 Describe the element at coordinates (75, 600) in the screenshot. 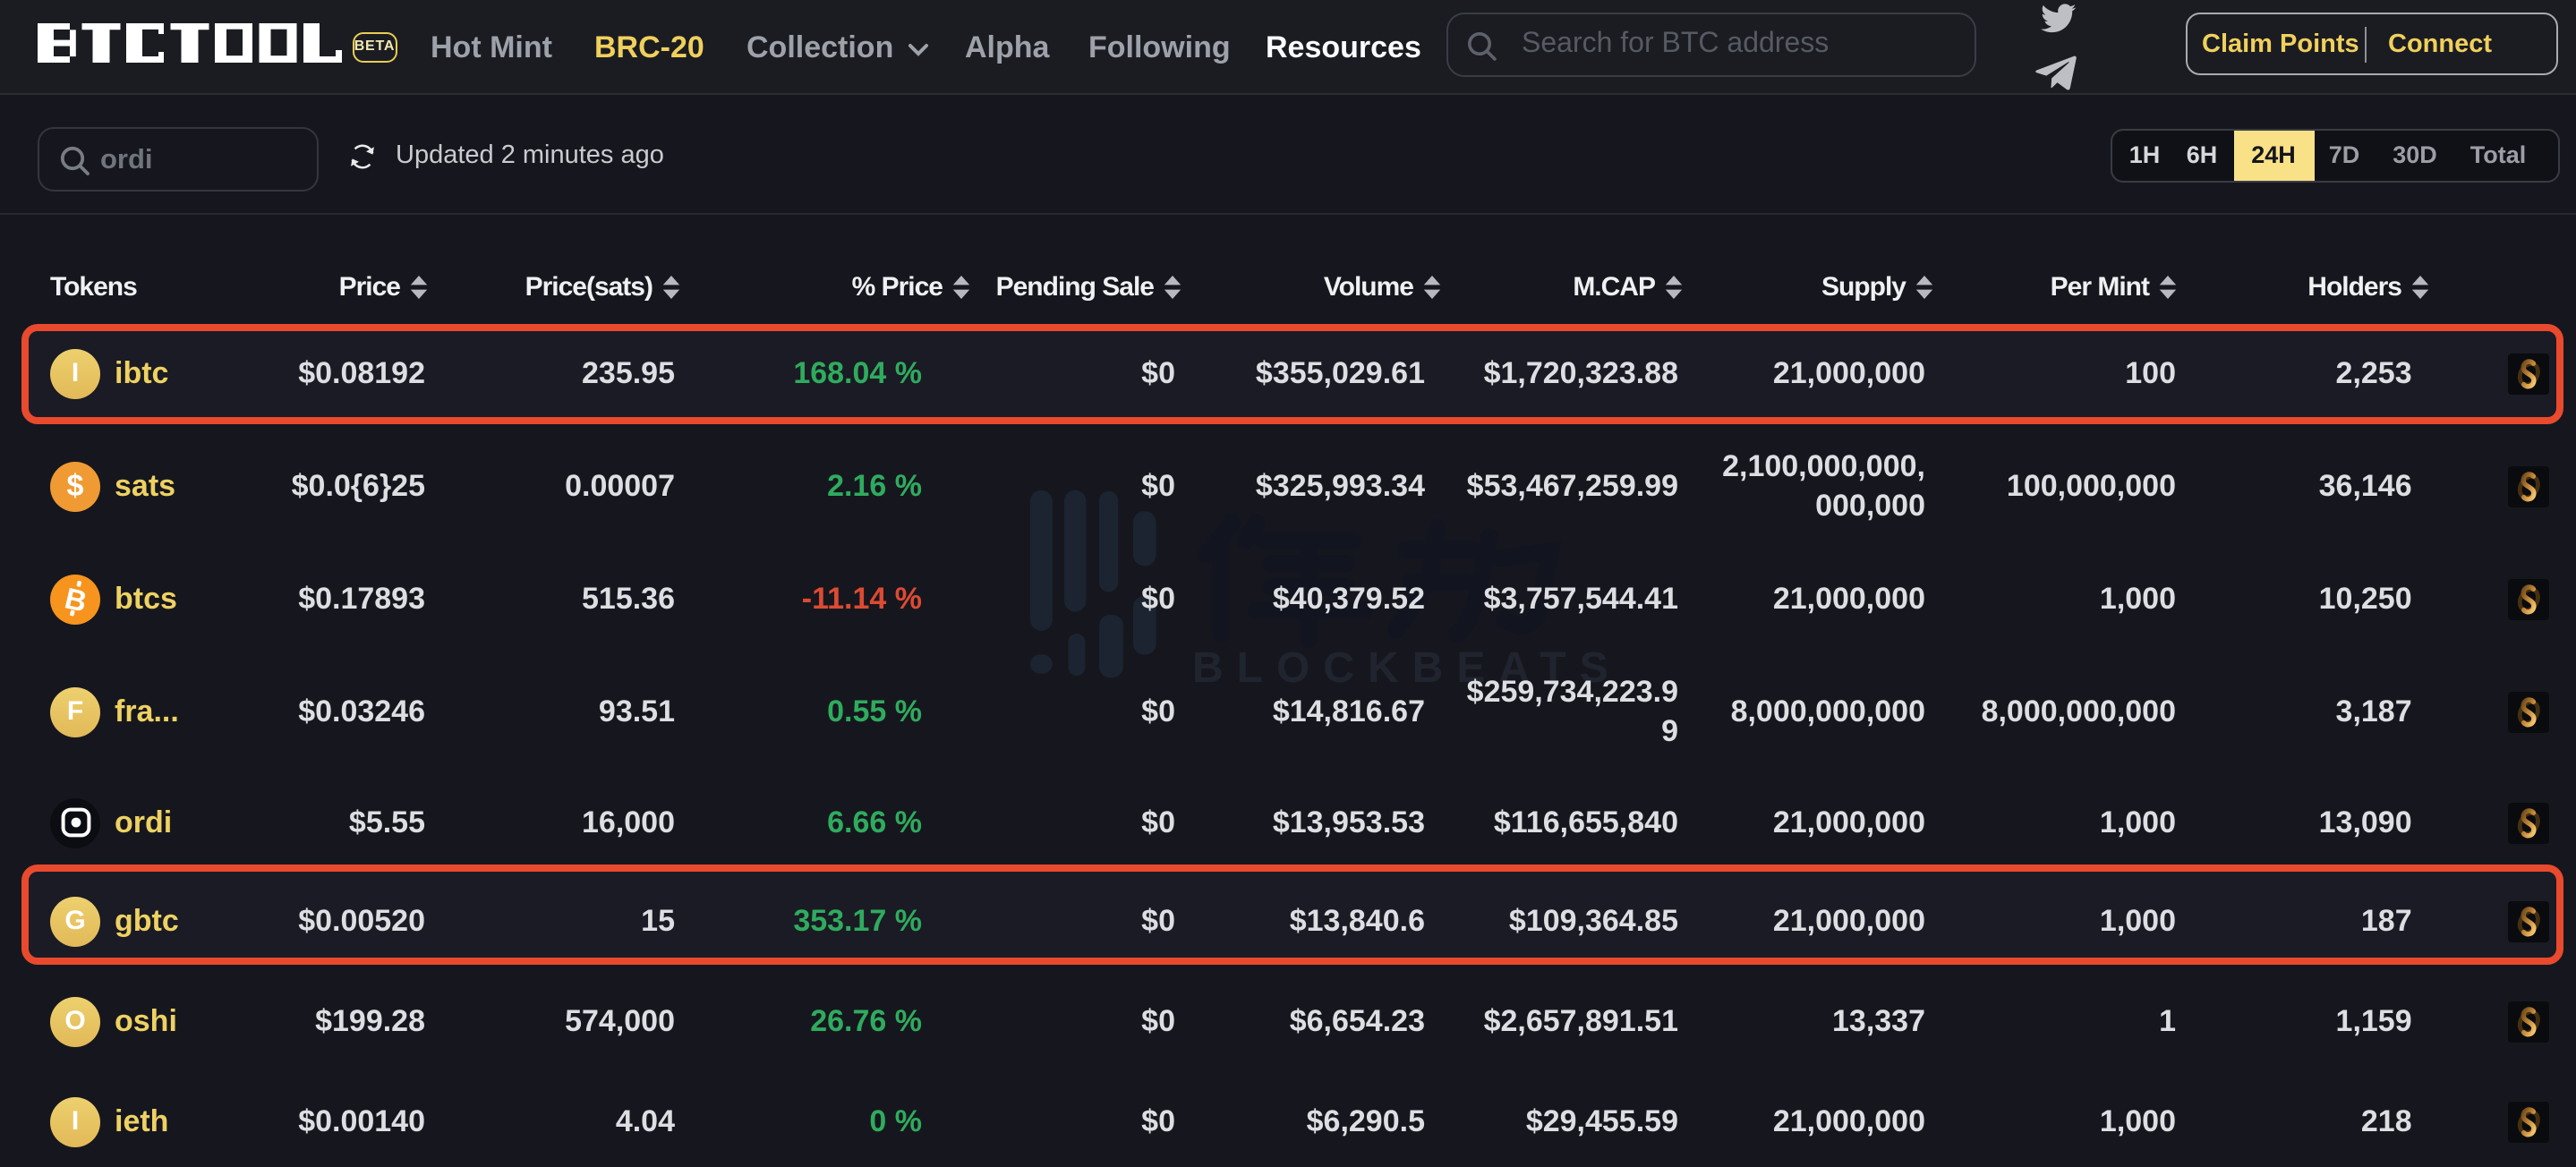

I see `svg-text: B` at that location.